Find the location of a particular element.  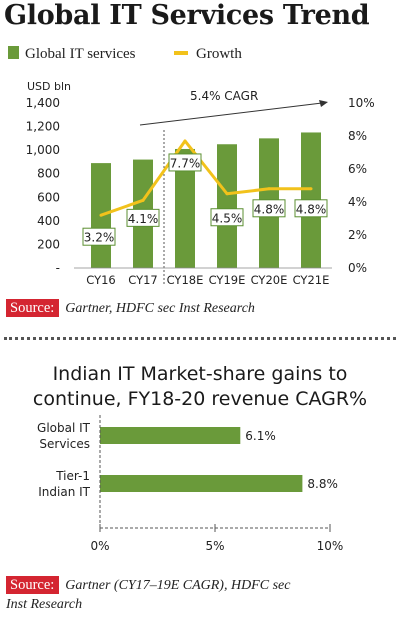

legend-line-label: Growth is located at coordinates (219, 54).